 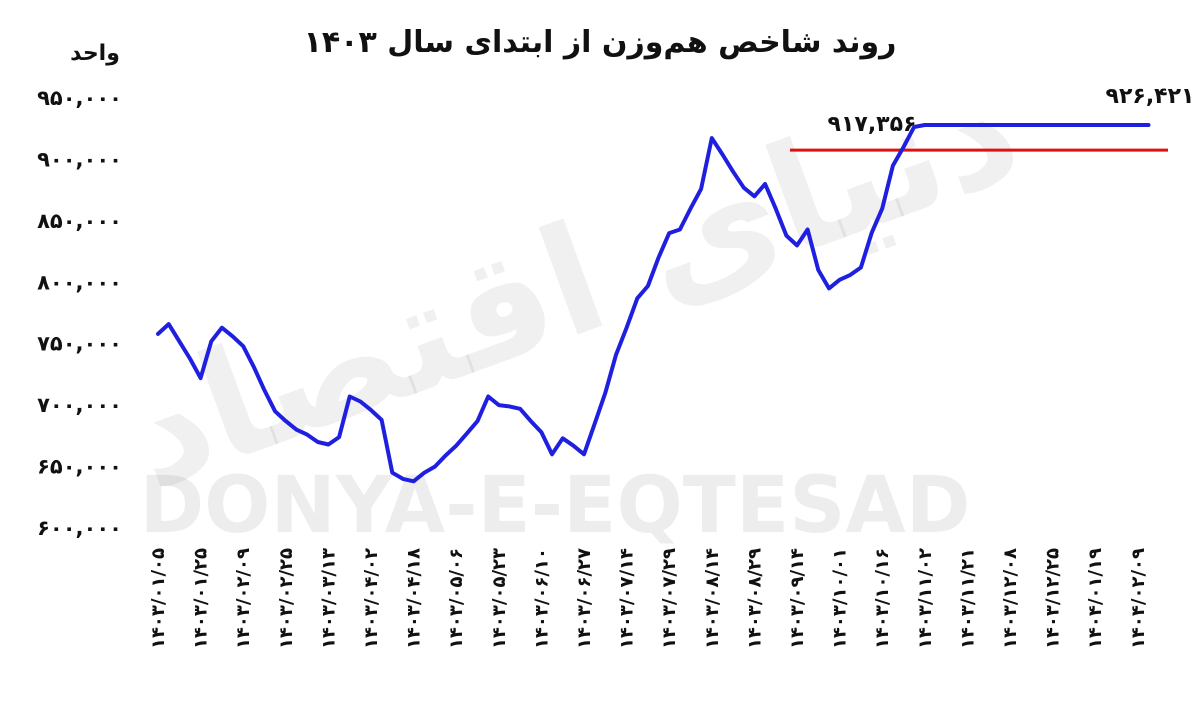 What do you see at coordinates (499, 598) in the screenshot?
I see `x-tick-label: ۱۴۰۳/۰۵/۲۳` at bounding box center [499, 598].